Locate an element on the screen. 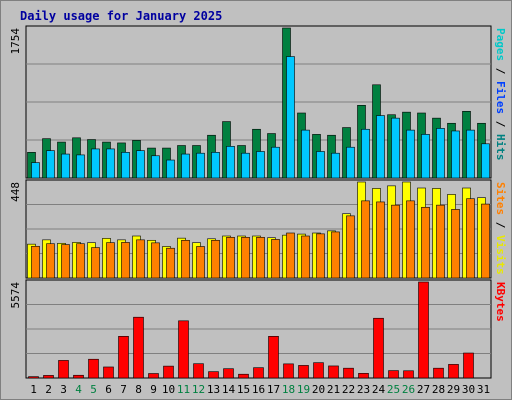  legend-visits: Visits is located at coordinates (500, 255).